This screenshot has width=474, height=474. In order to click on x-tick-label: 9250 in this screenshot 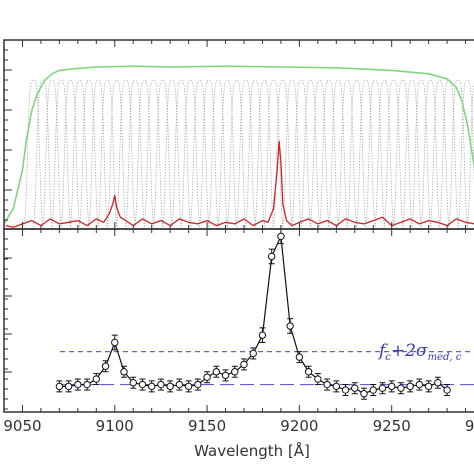, I will do `click(392, 426)`.